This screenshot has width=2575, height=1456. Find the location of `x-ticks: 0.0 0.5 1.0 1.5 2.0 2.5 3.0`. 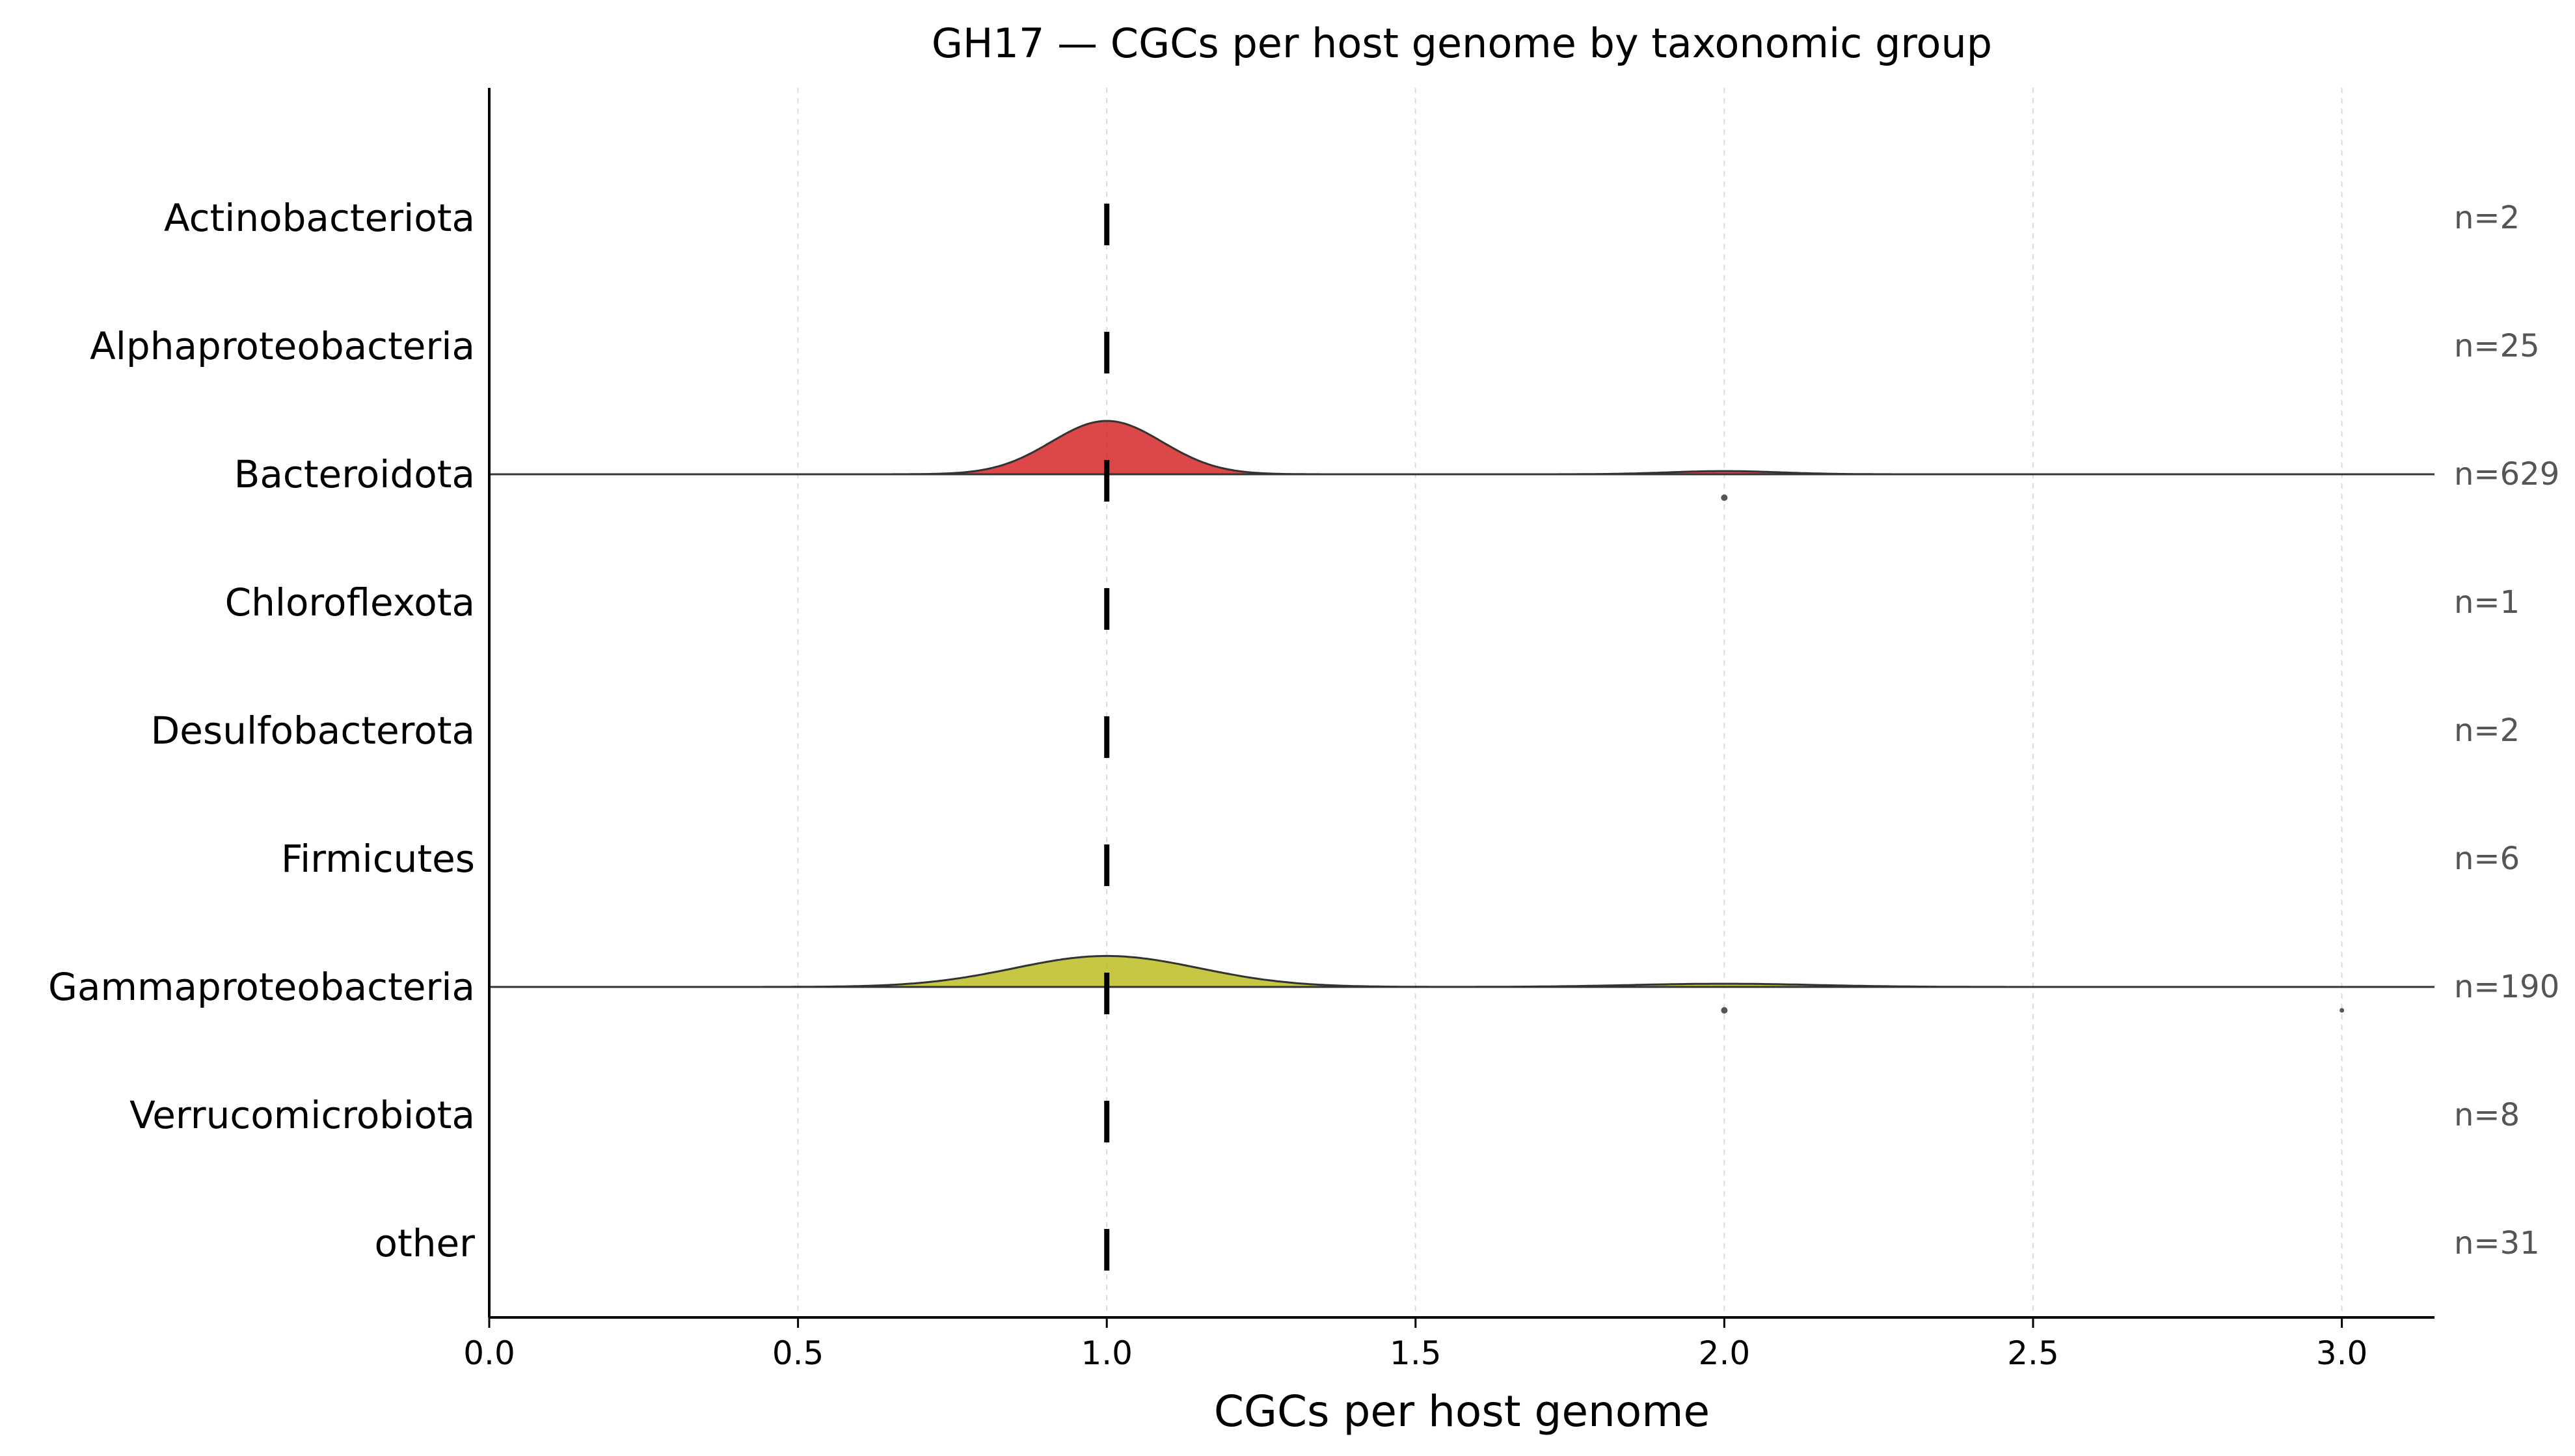

x-ticks: 0.0 0.5 1.0 1.5 2.0 2.5 3.0 is located at coordinates (1415, 1344).